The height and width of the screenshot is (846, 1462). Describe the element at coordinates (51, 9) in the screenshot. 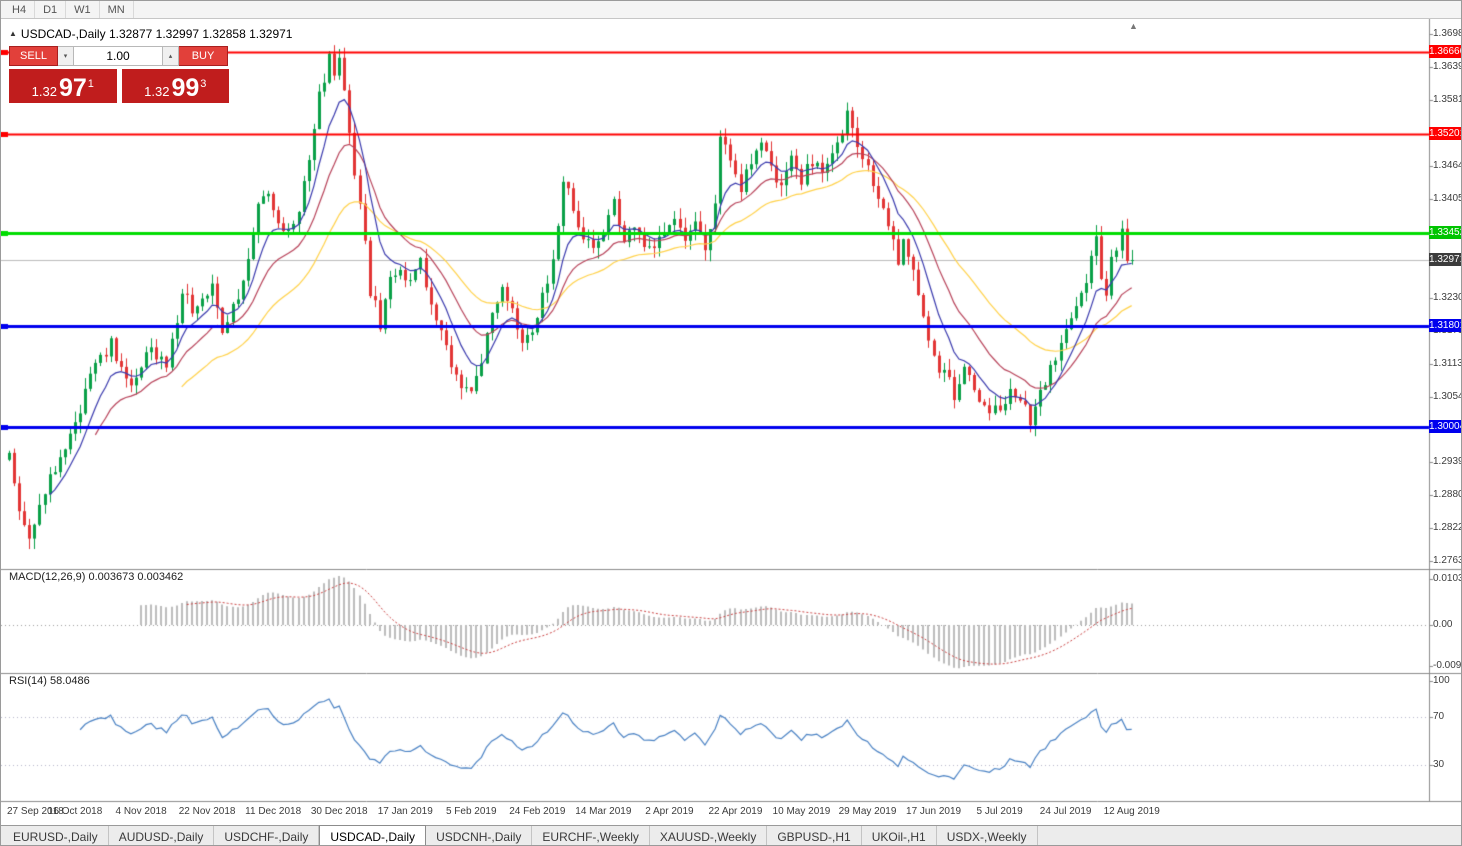

I see `timeframe-button-d1: D1` at that location.